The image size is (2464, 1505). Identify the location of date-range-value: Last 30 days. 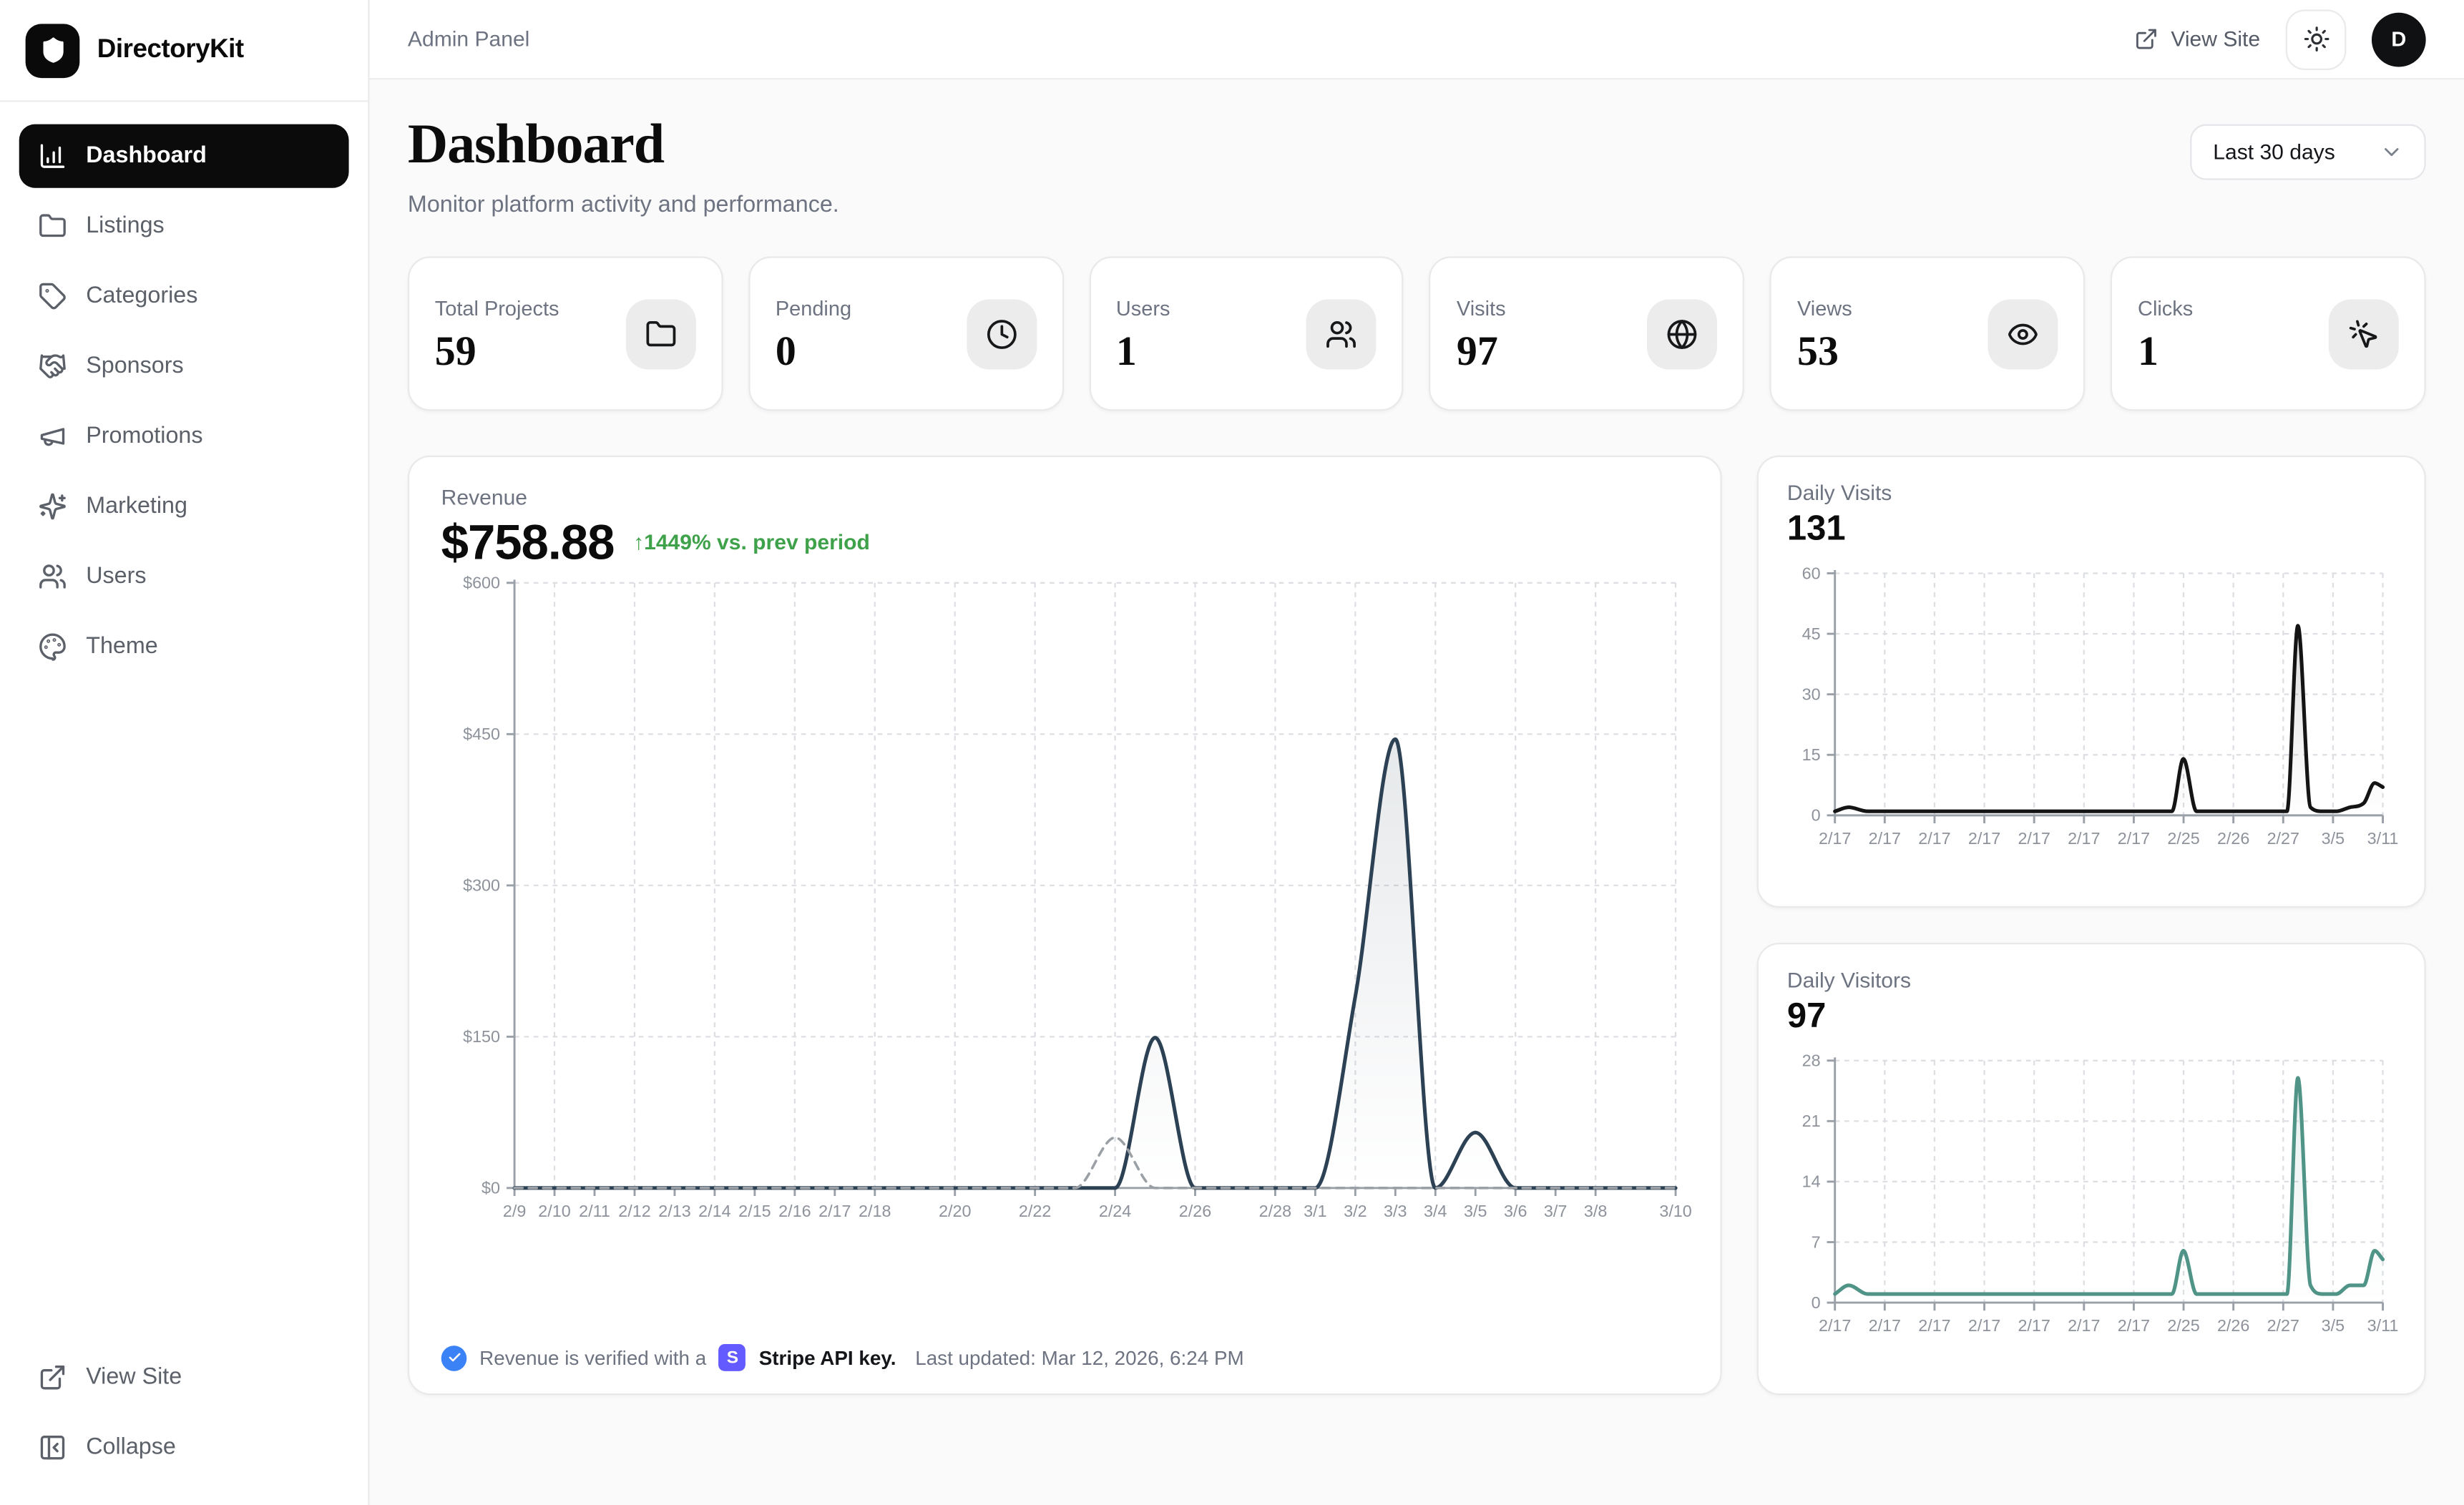
(2274, 152).